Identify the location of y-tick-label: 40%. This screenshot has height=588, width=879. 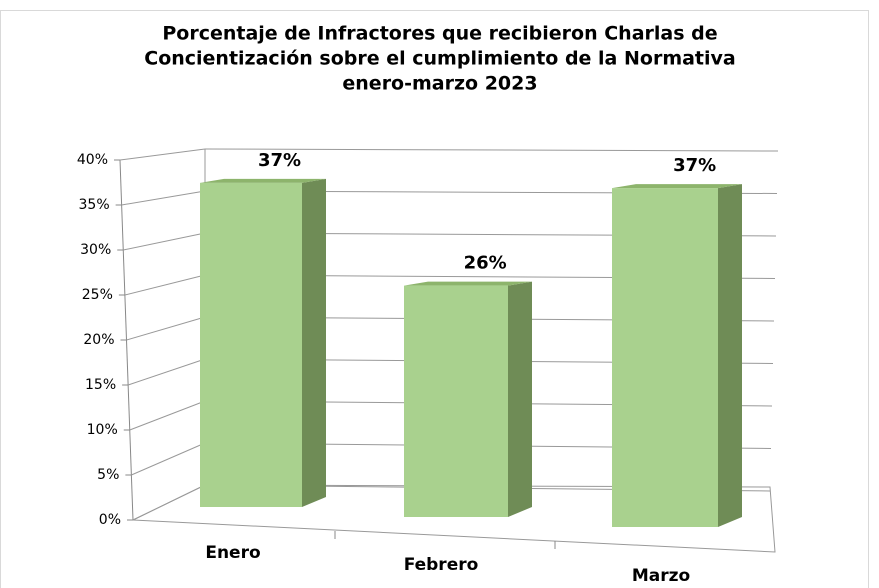
(92, 160).